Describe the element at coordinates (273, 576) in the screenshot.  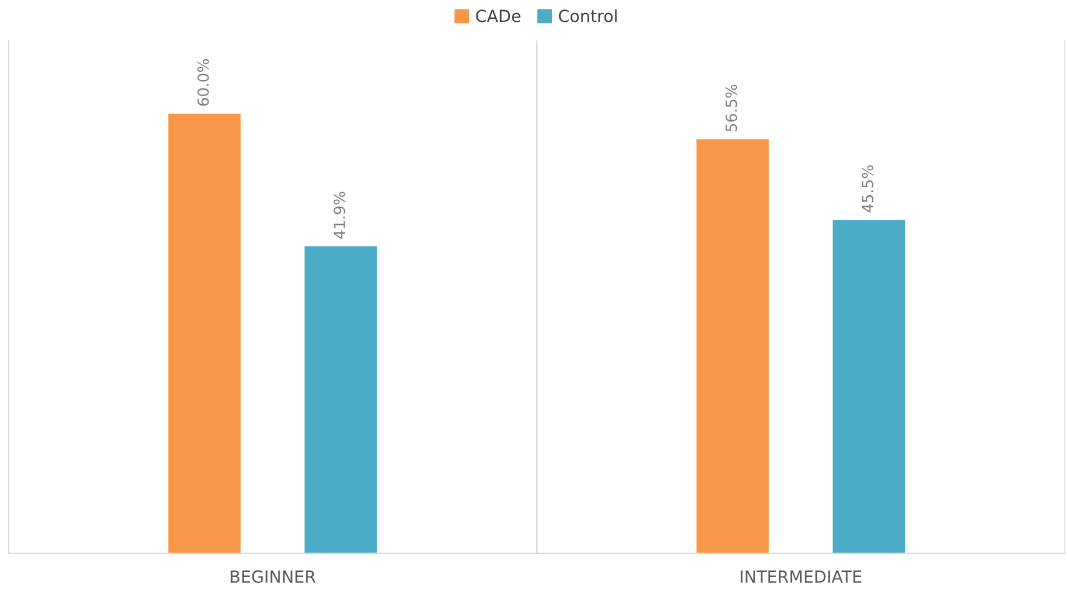
I see `x-tick-label: BEGINNER` at that location.